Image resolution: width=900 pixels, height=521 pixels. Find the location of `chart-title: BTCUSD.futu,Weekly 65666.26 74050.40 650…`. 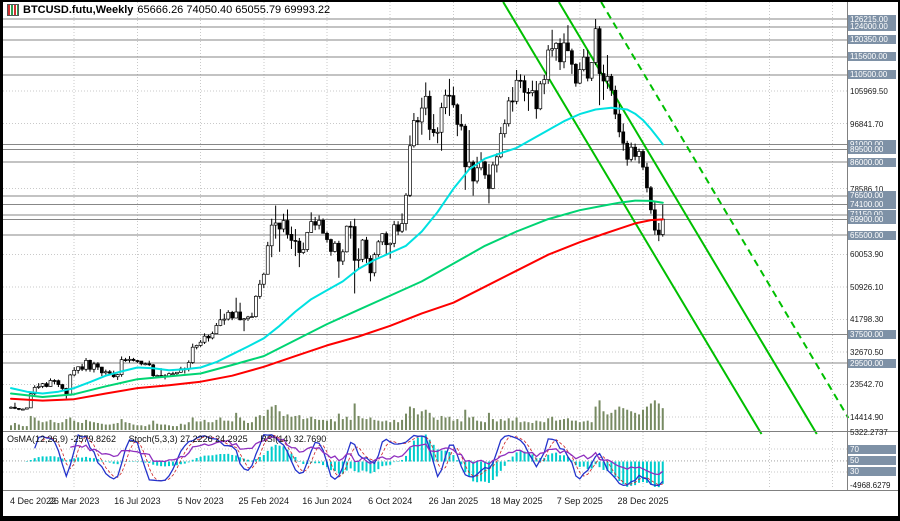

chart-title: BTCUSD.futu,Weekly 65666.26 74050.40 650… is located at coordinates (168, 10).